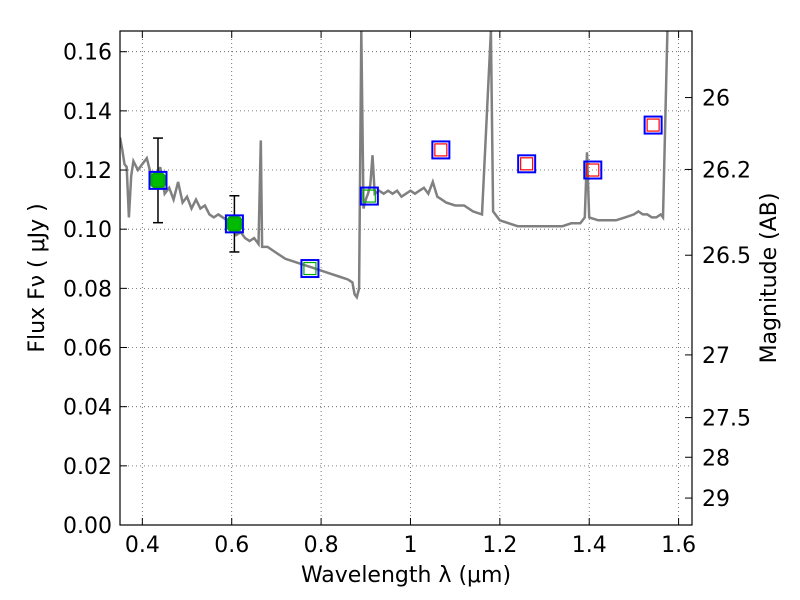  What do you see at coordinates (726, 256) in the screenshot?
I see `right-tick-label: 26.5` at bounding box center [726, 256].